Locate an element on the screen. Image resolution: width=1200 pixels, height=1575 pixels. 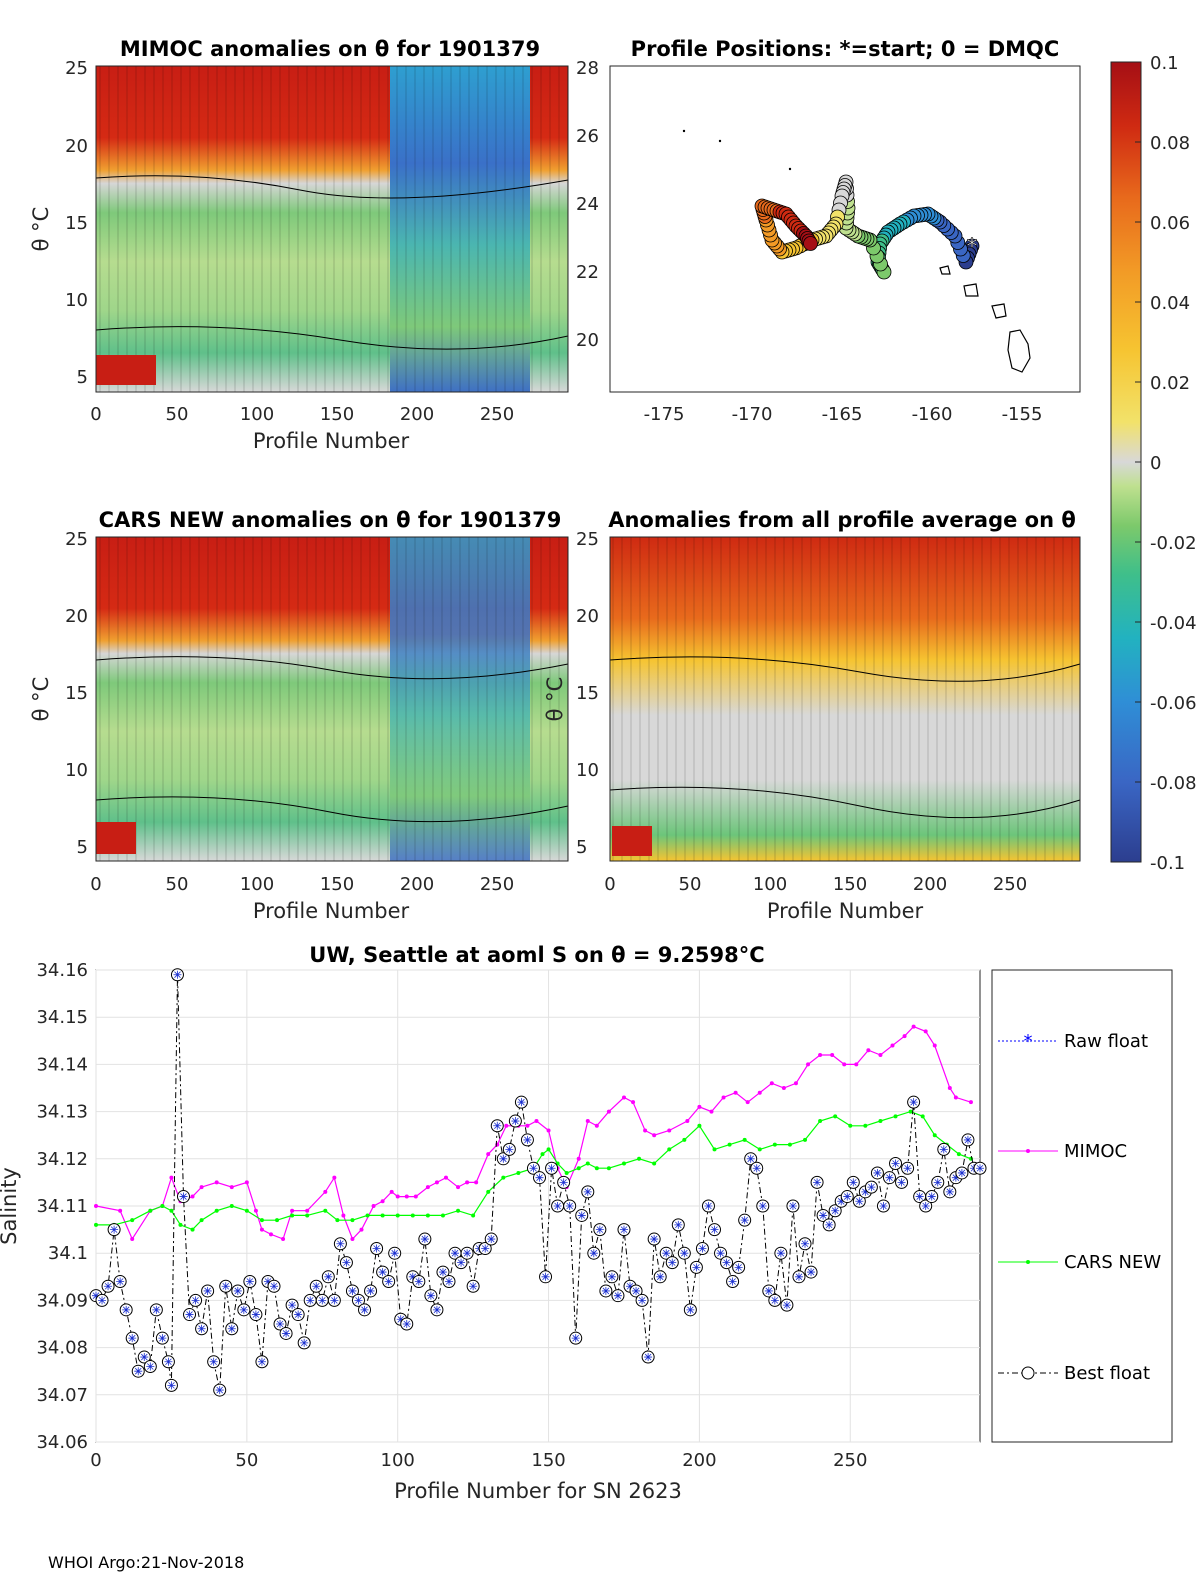
x-tick-label: 100 is located at coordinates (770, 884).